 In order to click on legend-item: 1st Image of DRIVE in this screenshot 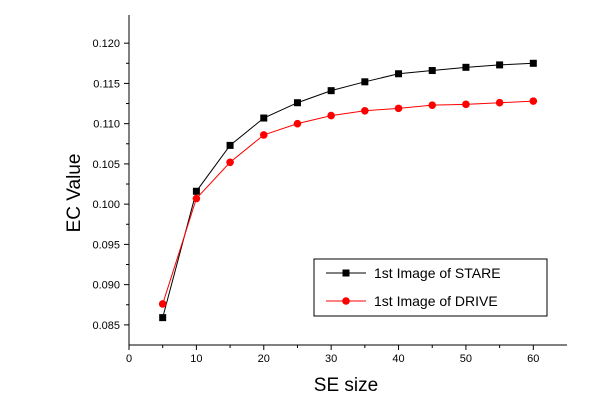, I will do `click(412, 301)`.